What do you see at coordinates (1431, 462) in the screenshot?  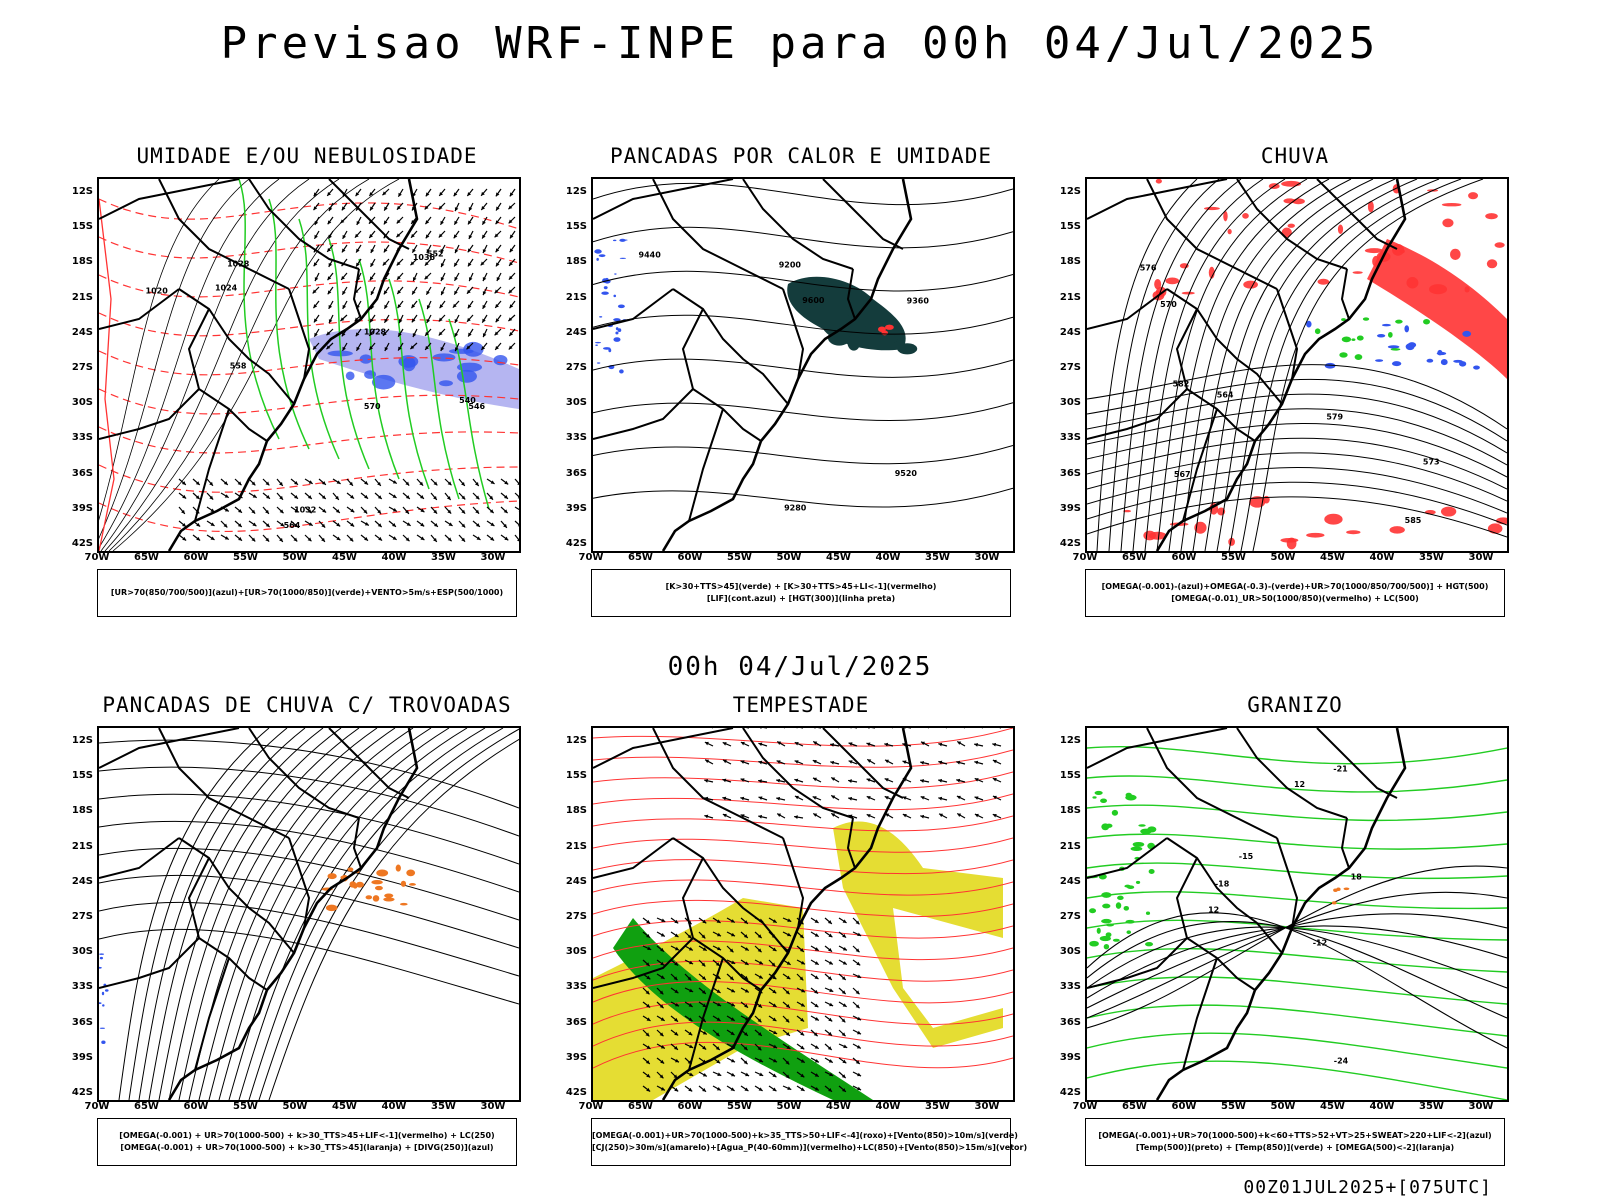 I see `contour-label: 573` at bounding box center [1431, 462].